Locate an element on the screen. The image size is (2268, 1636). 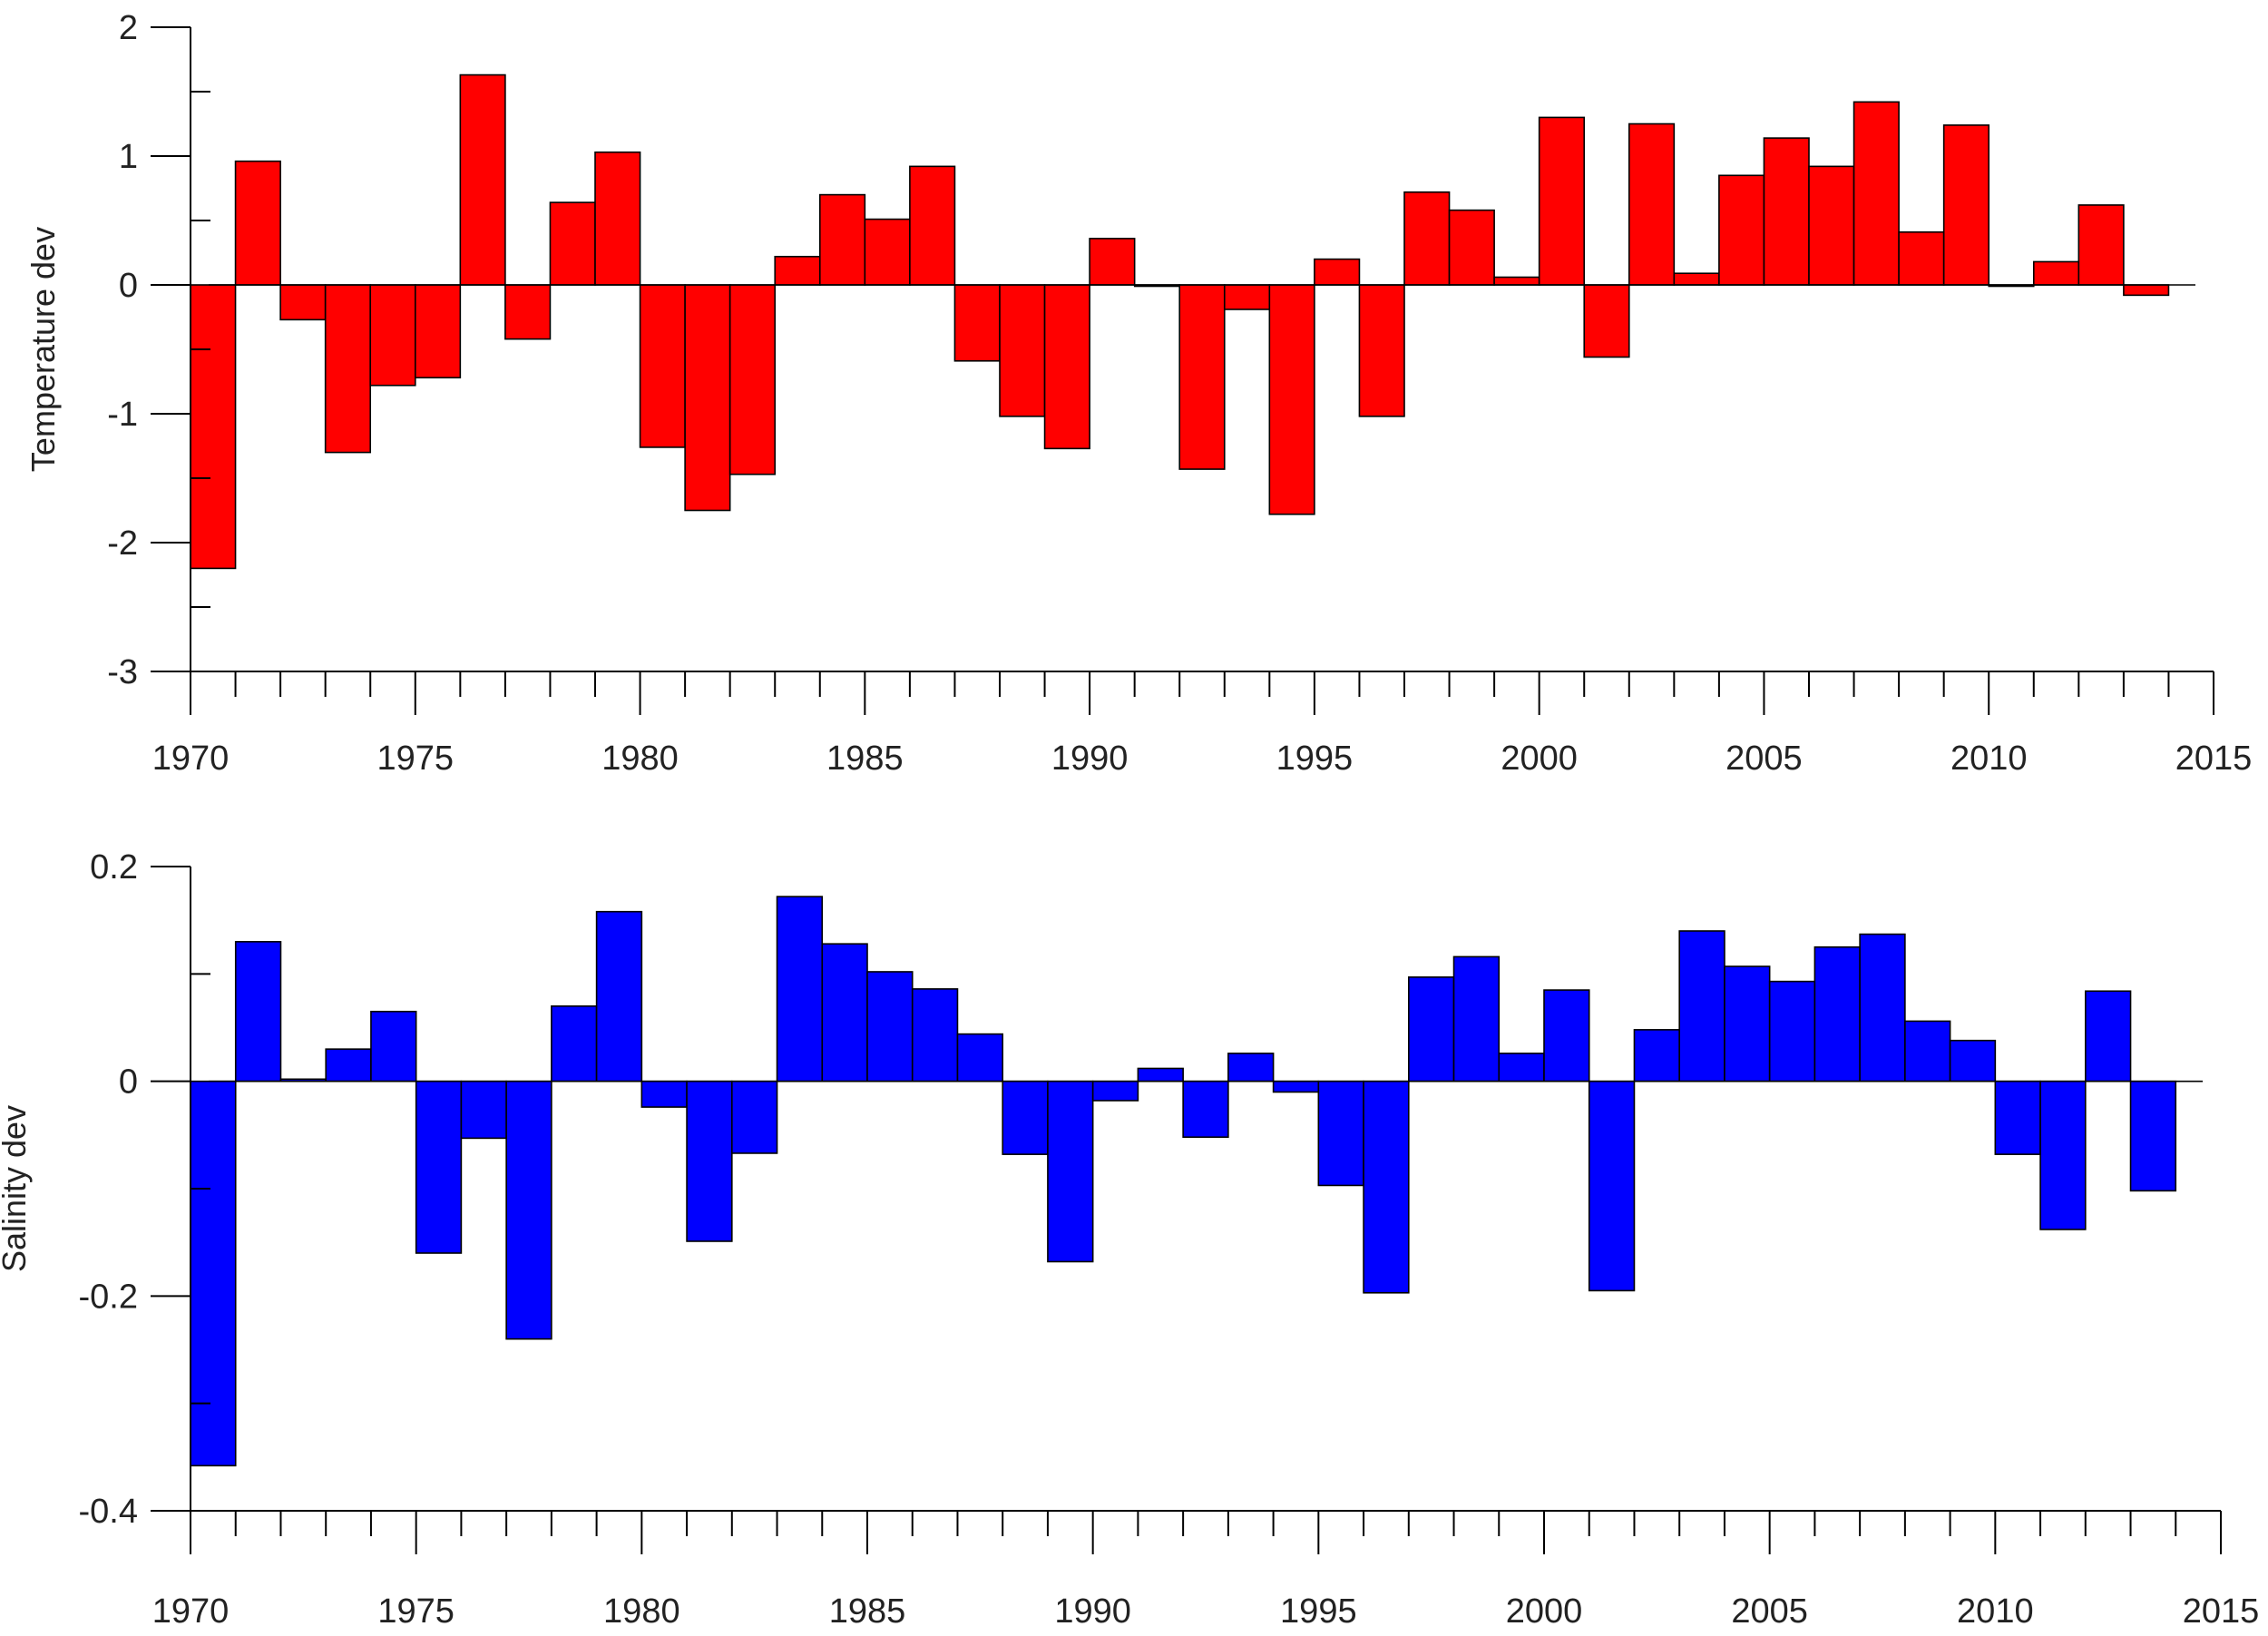
temperature-bar-1976 is located at coordinates (438, 331).